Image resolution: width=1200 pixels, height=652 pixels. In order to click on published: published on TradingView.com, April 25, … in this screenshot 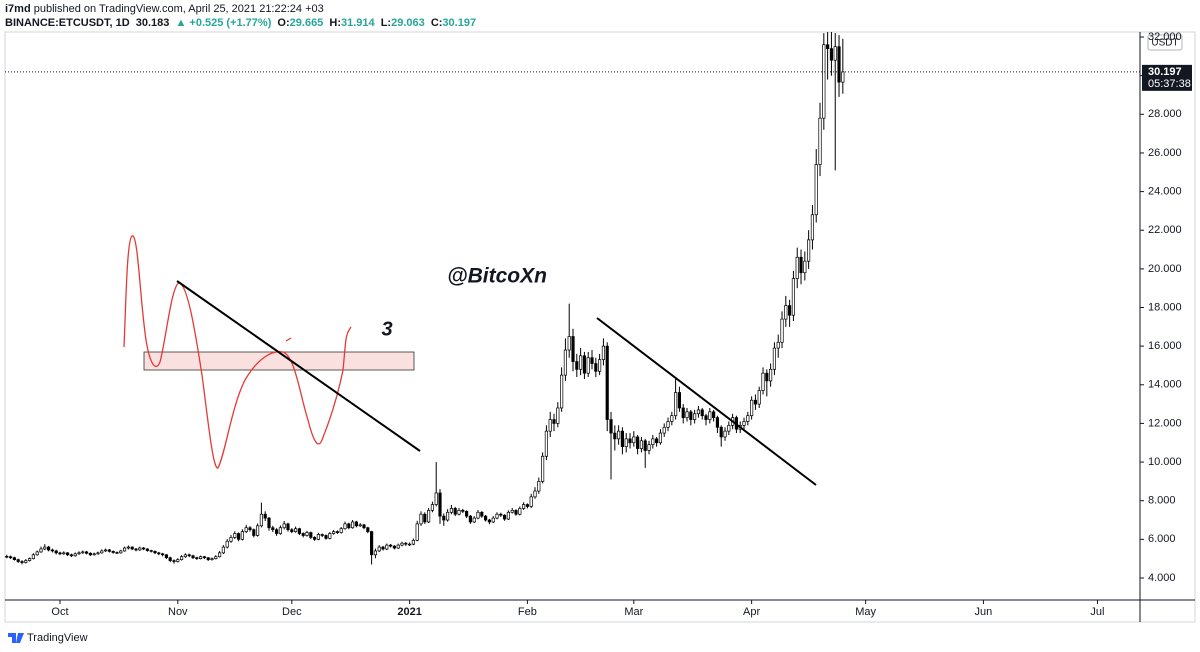, I will do `click(178, 9)`.